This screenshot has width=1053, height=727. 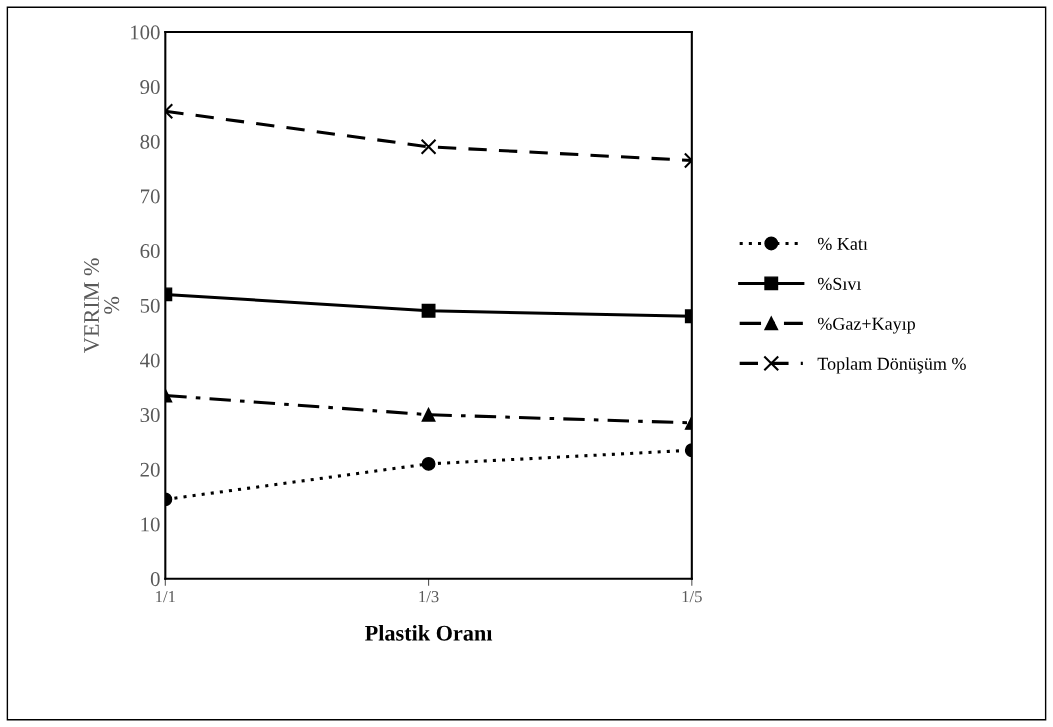 I want to click on y-tick-label: 40, so click(x=150, y=360).